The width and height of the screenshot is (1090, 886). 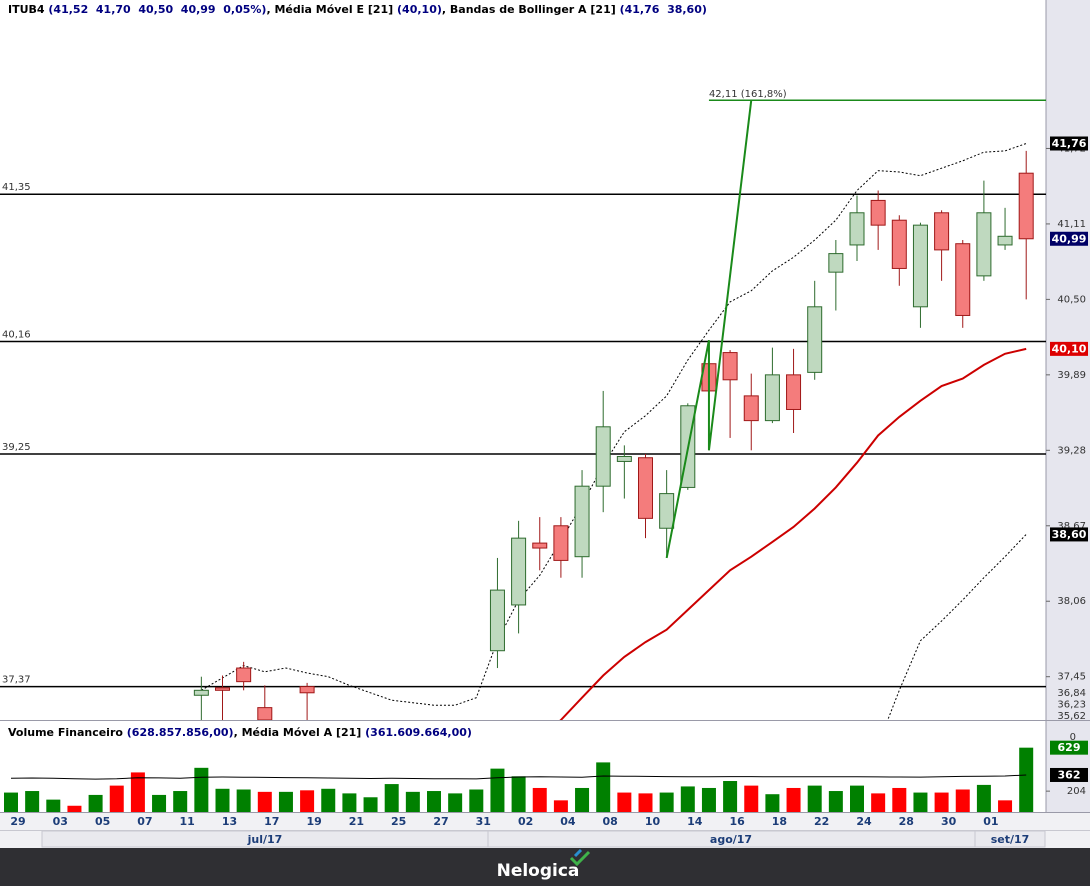 I want to click on price-box-label: 40,10, so click(x=1069, y=348).